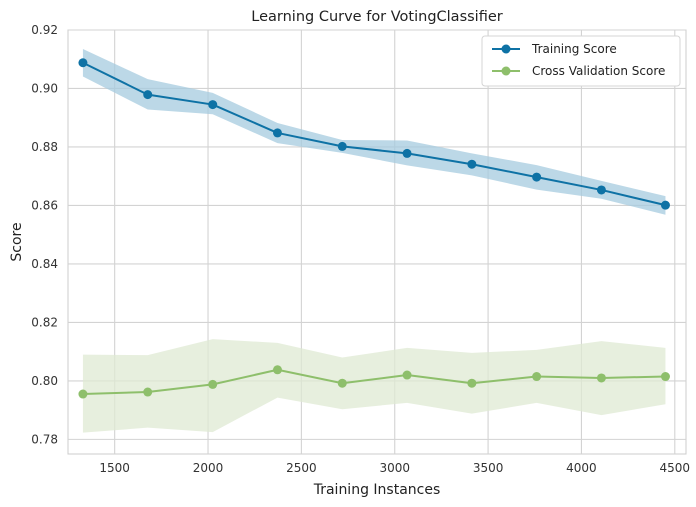 The width and height of the screenshot is (696, 507). I want to click on chart-title: Learning Curve for VotingClassifier, so click(376, 17).